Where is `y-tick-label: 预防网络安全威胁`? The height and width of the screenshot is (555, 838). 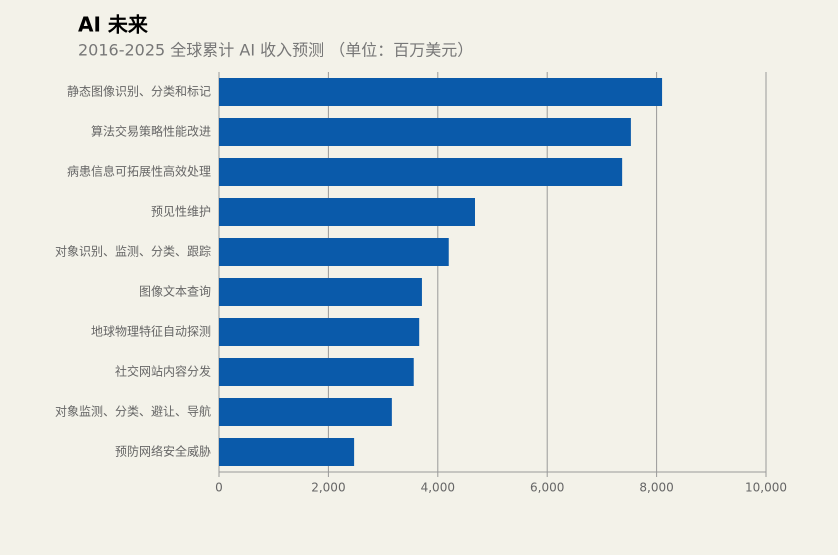
y-tick-label: 预防网络安全威胁 is located at coordinates (163, 451).